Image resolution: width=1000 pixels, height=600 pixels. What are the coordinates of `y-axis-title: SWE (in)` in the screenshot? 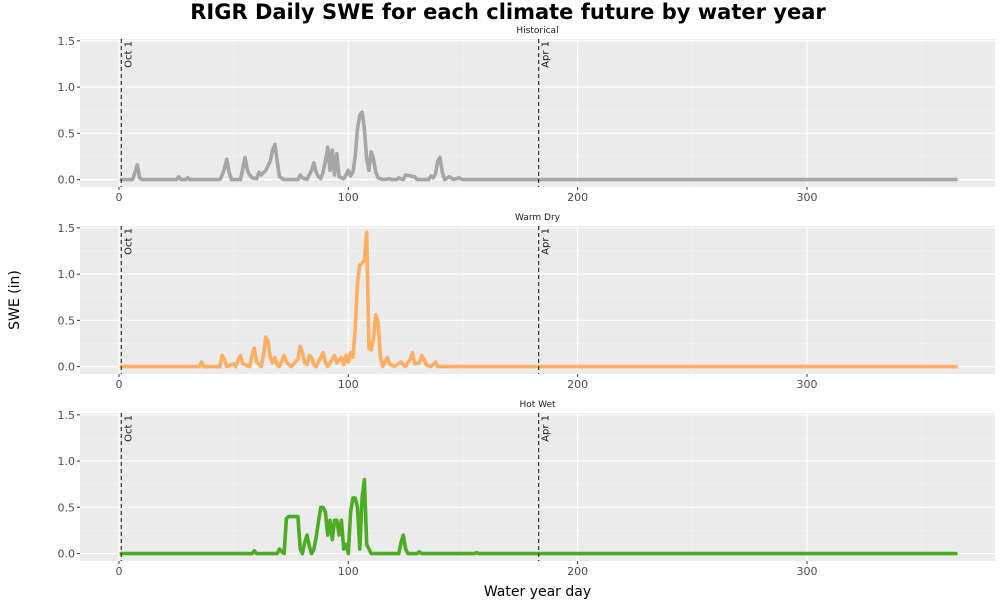 It's located at (15, 300).